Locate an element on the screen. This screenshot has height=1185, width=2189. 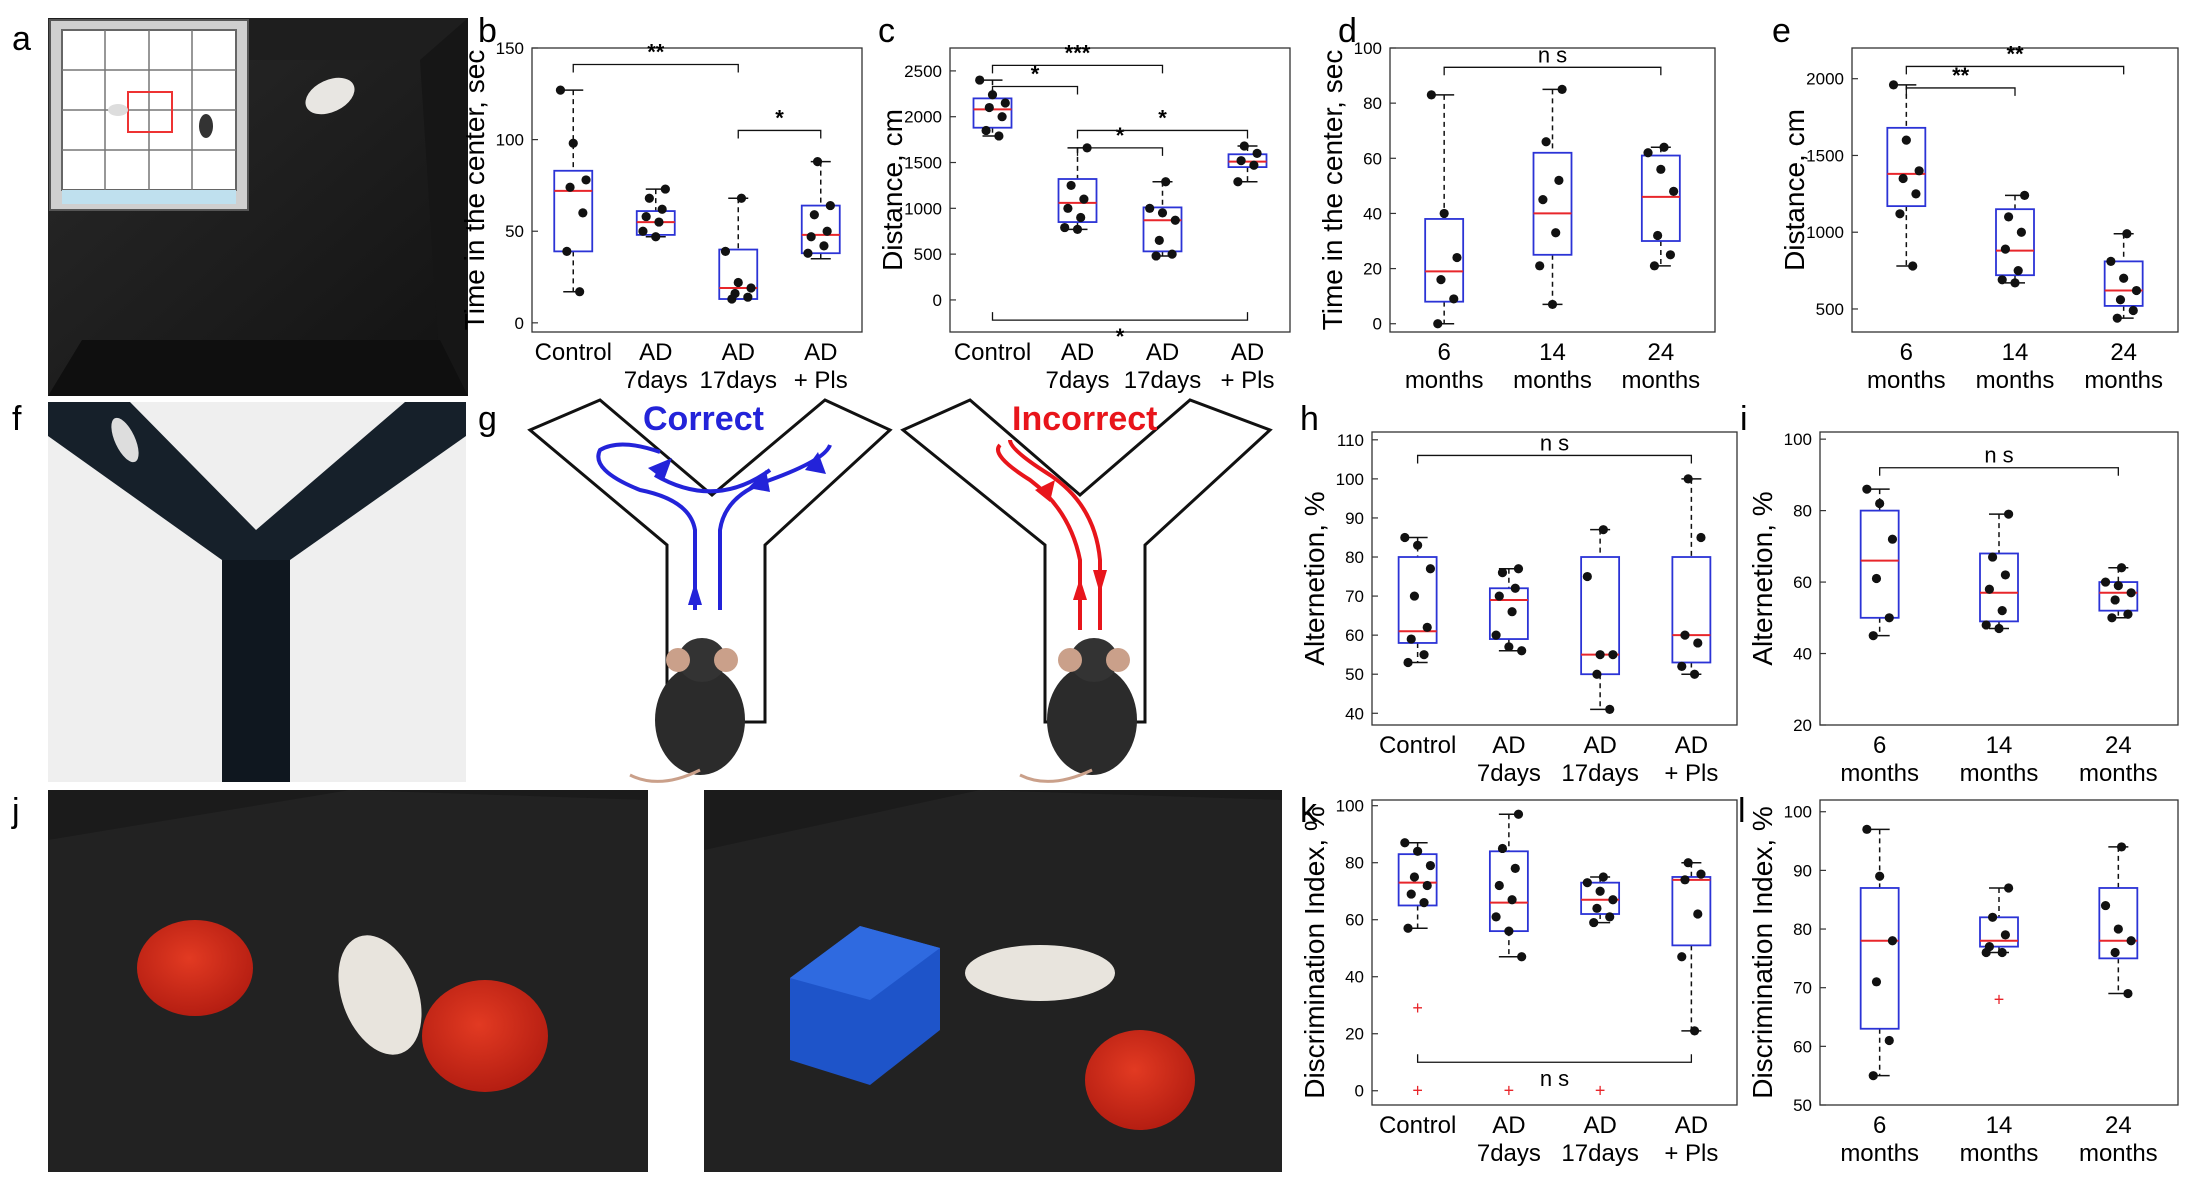
outlier-marker: + is located at coordinates (1509, 1091).